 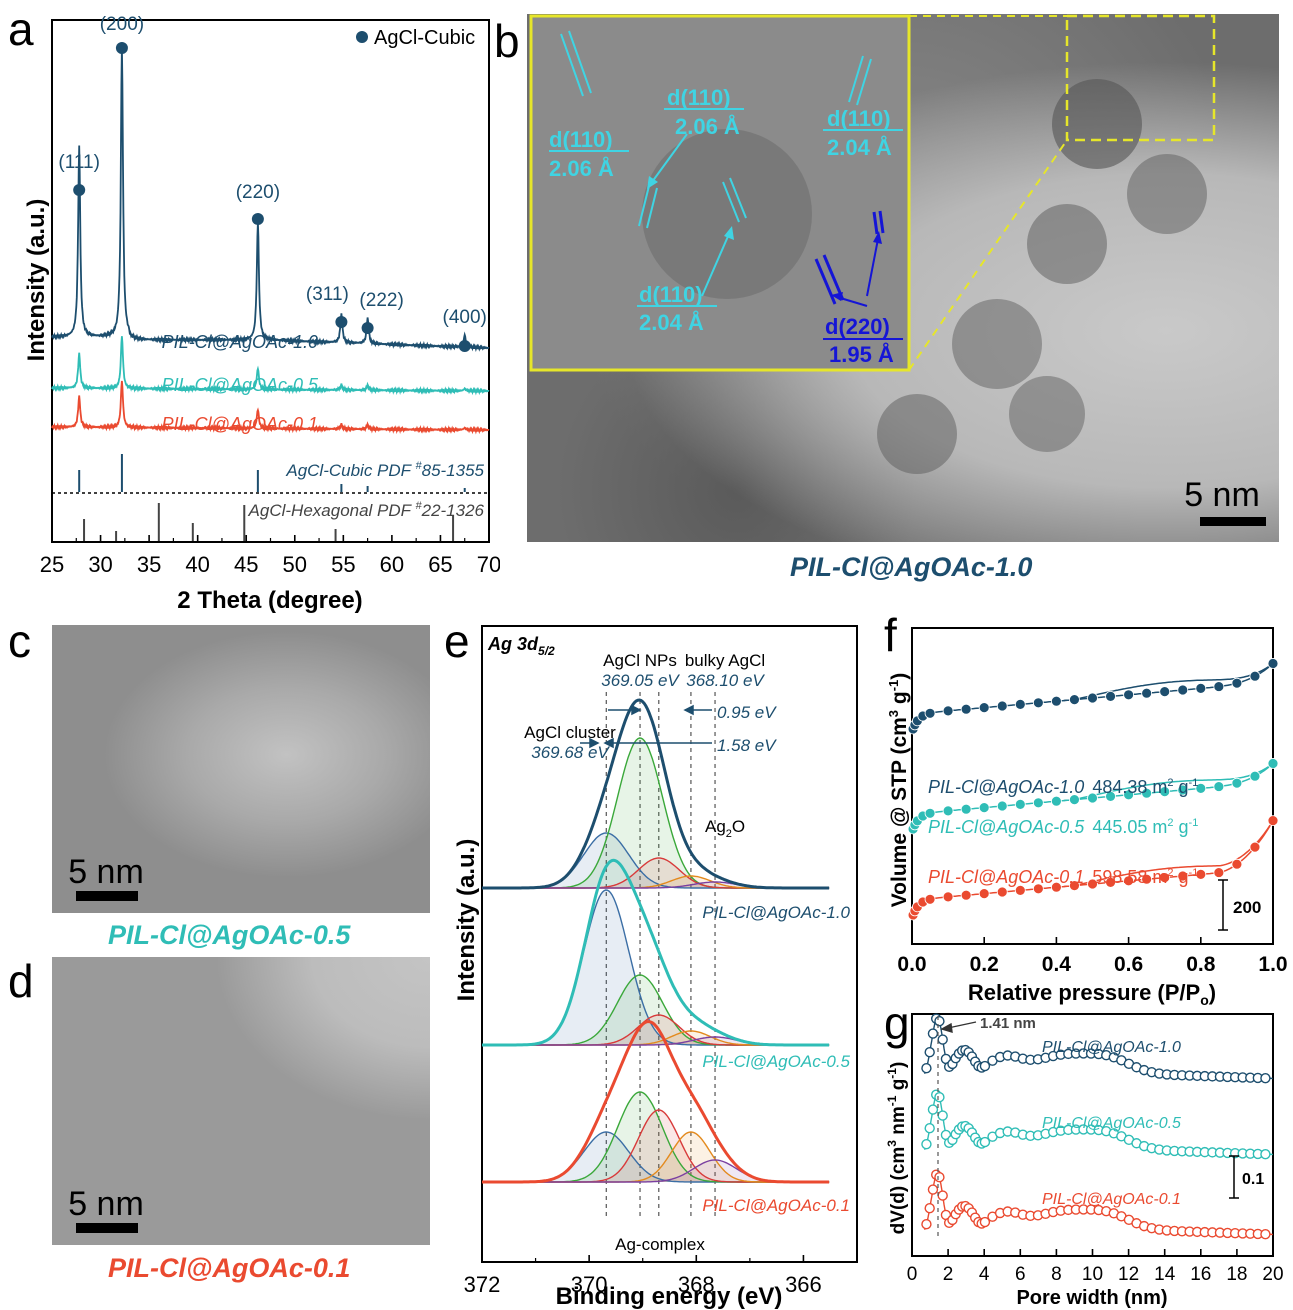 I want to click on caption-d: PIL-Cl@AgOAc-0.1, so click(x=229, y=1268).